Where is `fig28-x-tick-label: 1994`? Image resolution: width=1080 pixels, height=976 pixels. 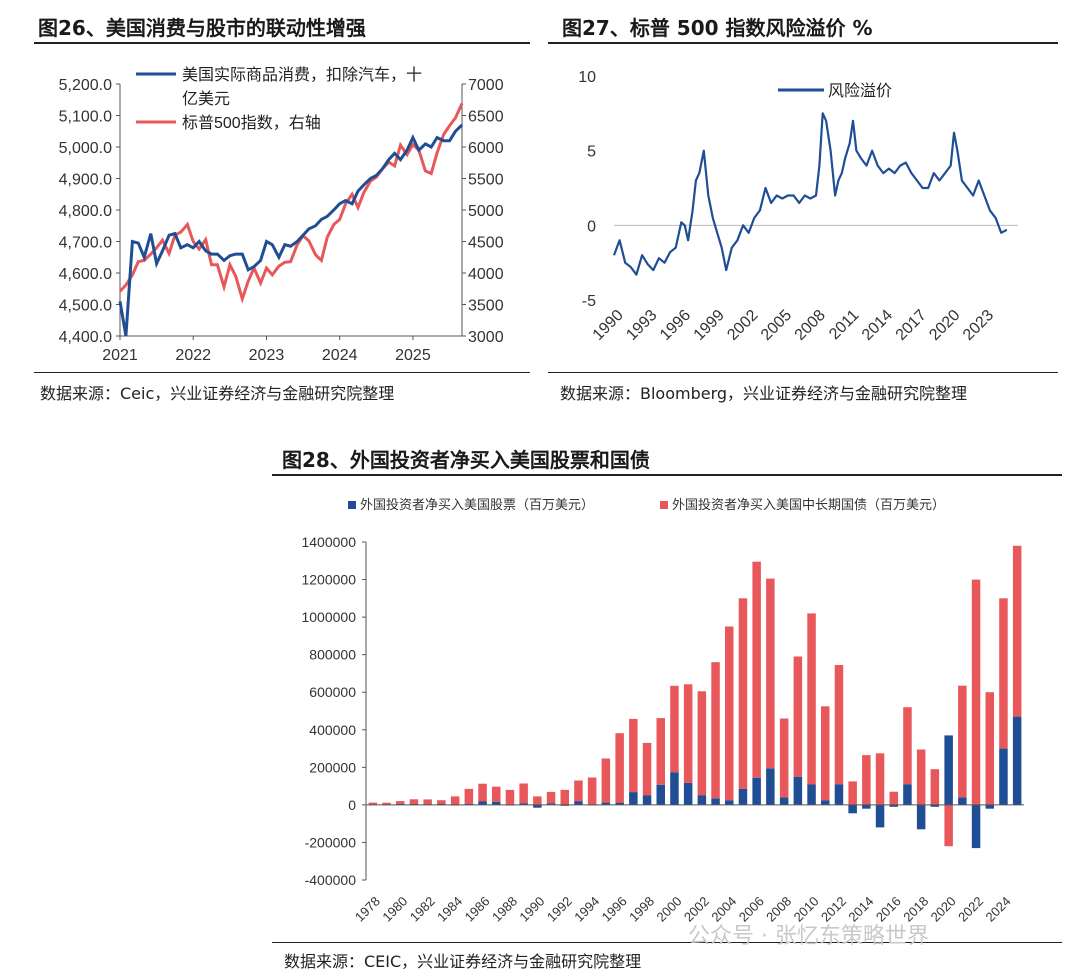 fig28-x-tick-label: 1994 is located at coordinates (586, 909).